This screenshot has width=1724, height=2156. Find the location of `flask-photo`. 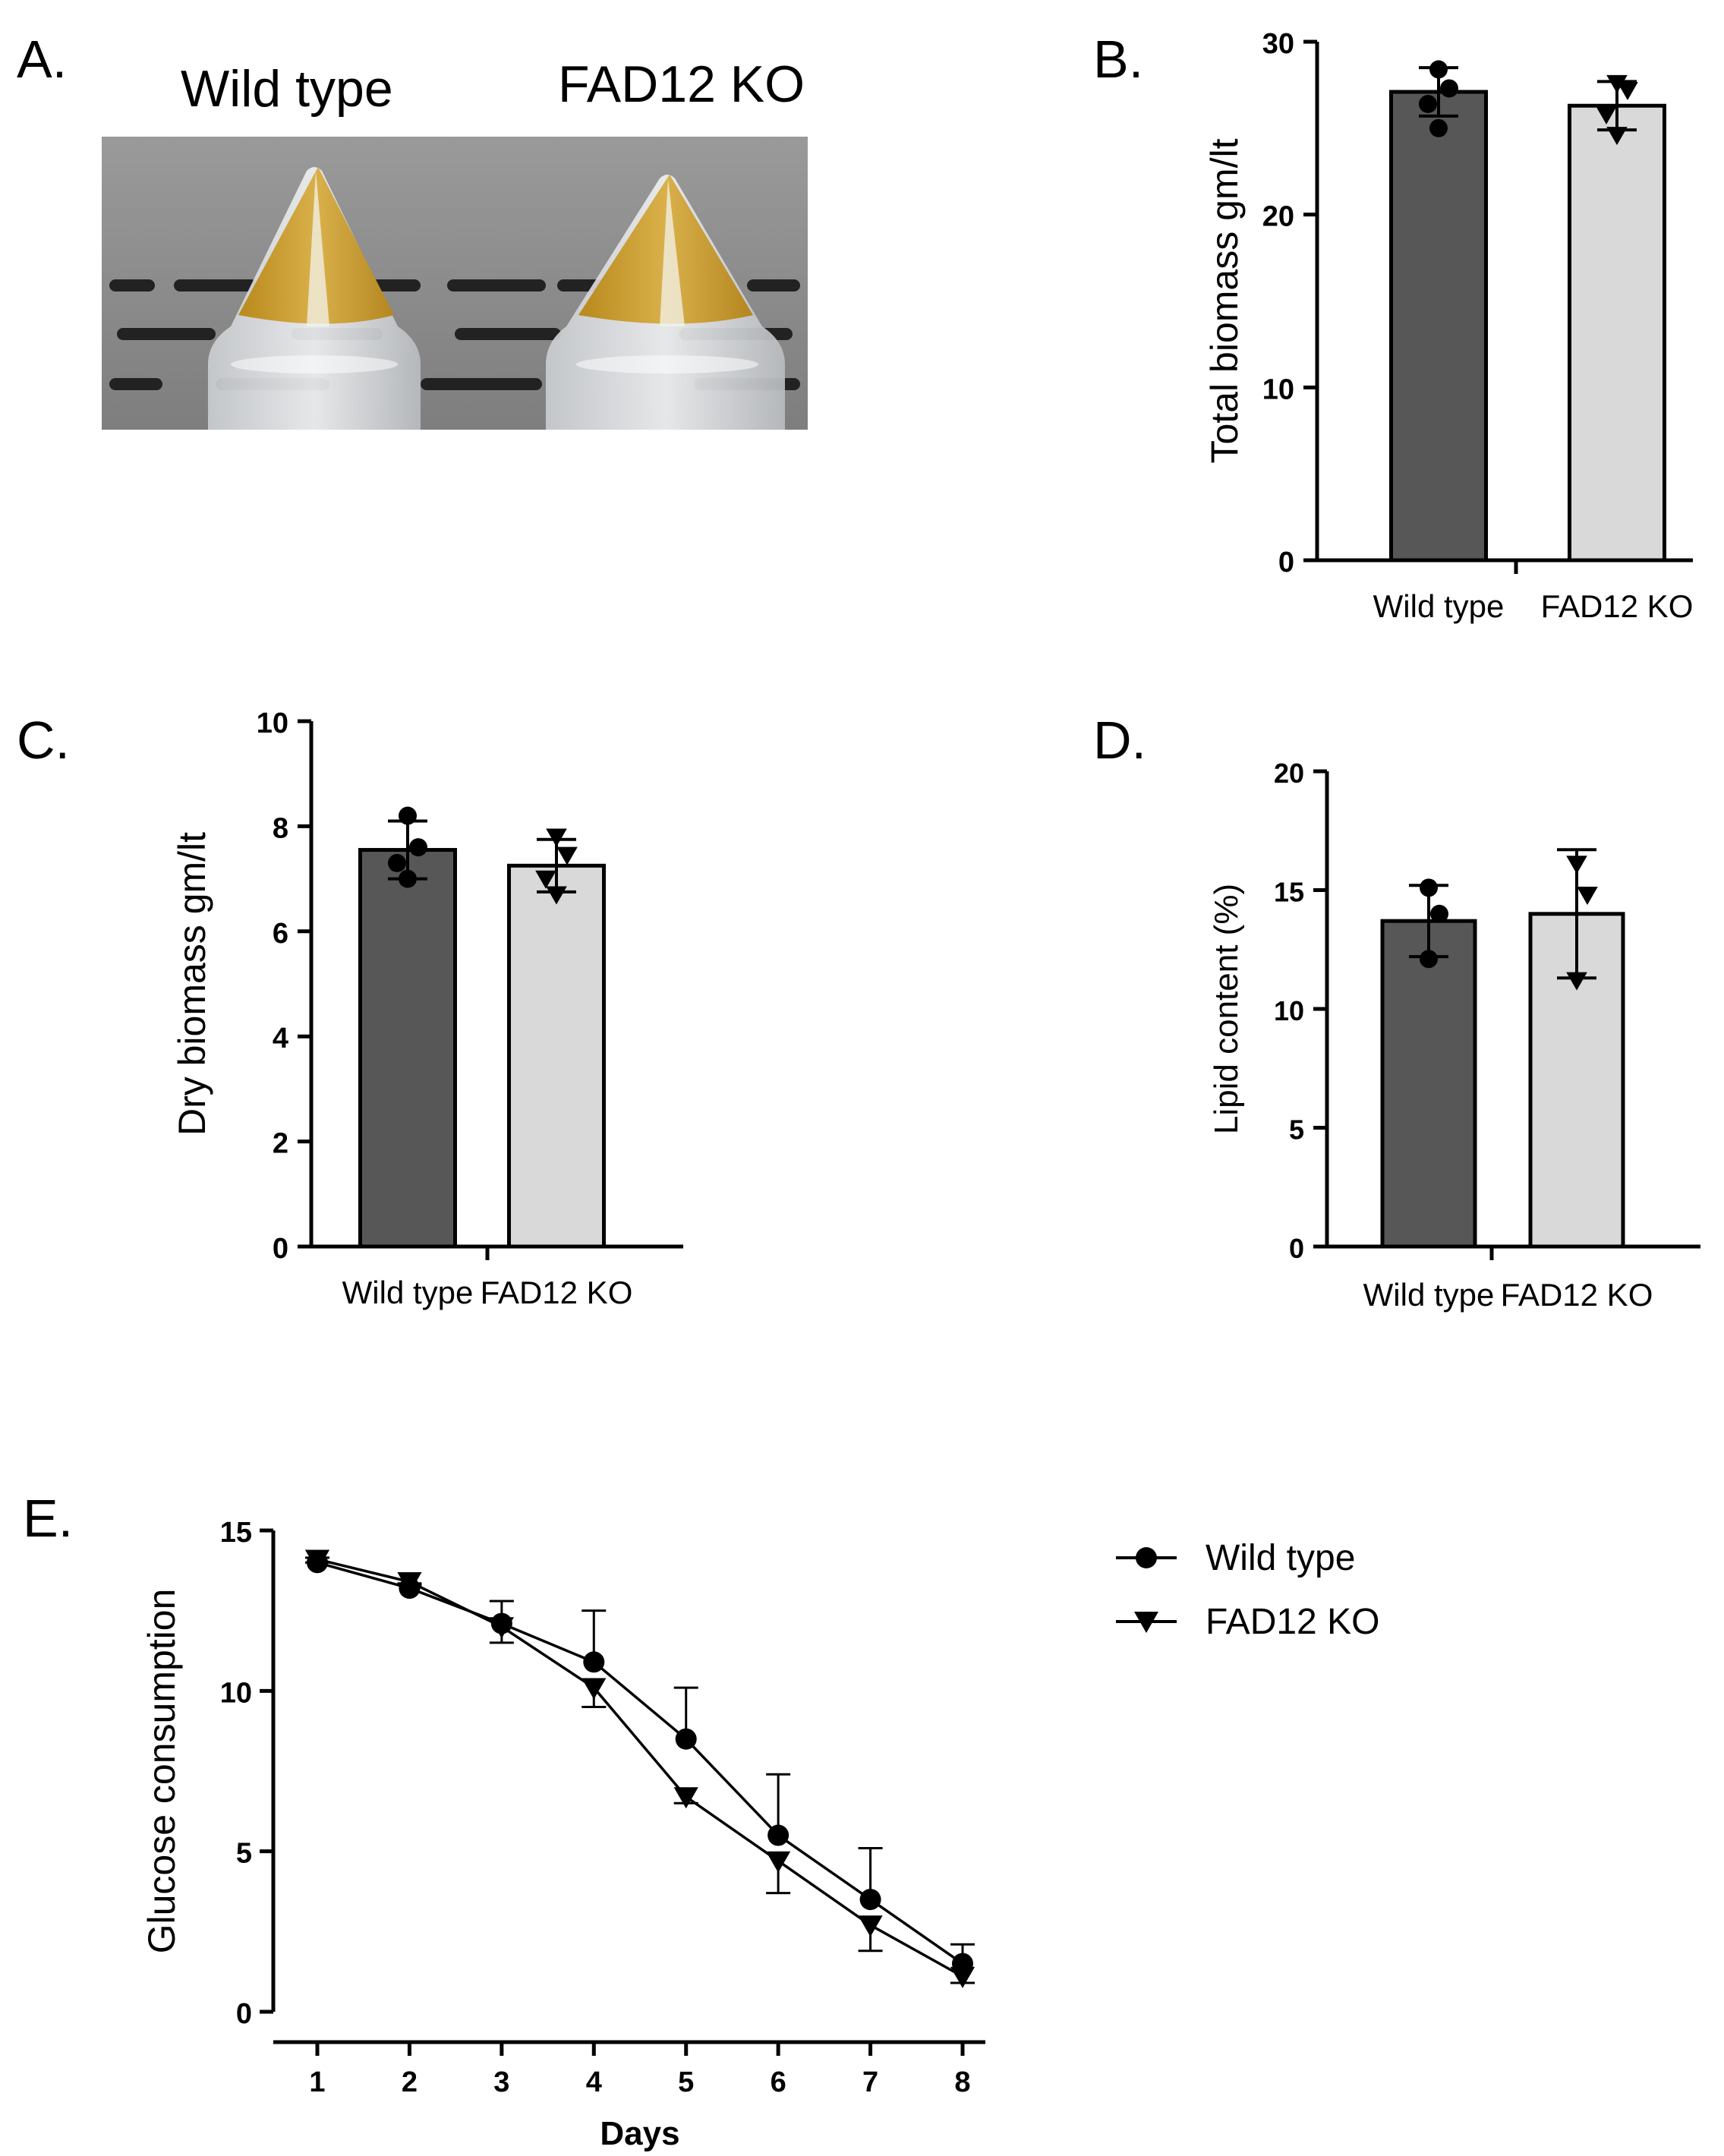

flask-photo is located at coordinates (455, 283).